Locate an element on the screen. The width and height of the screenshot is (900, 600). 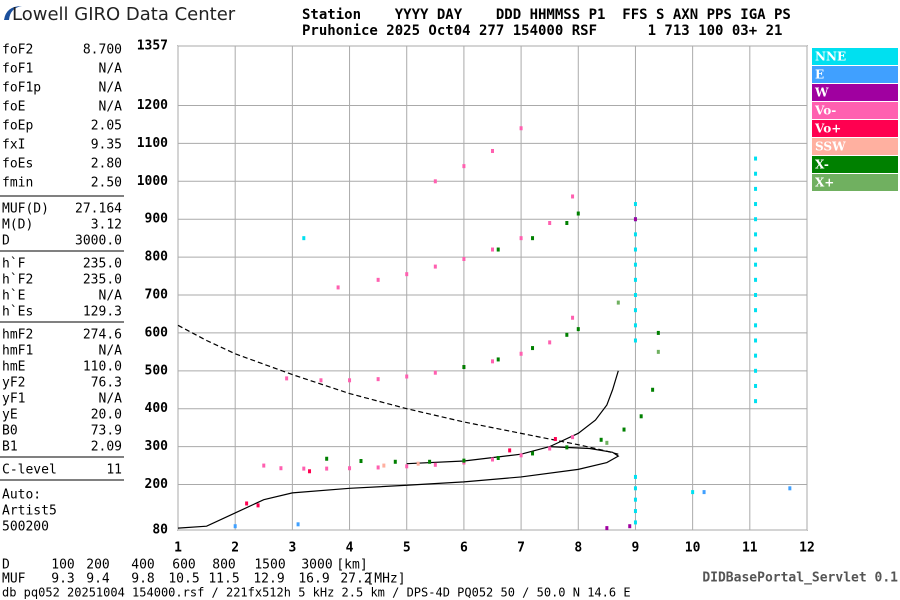
autoscaling-text: Artist5 is located at coordinates (29, 511).